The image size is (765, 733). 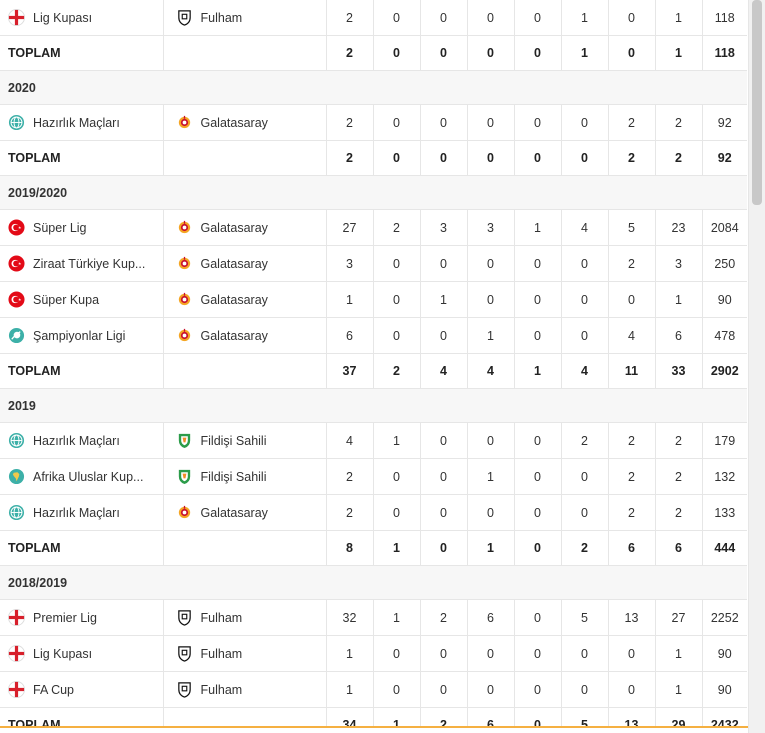 I want to click on season-label: 2020, so click(x=373, y=87).